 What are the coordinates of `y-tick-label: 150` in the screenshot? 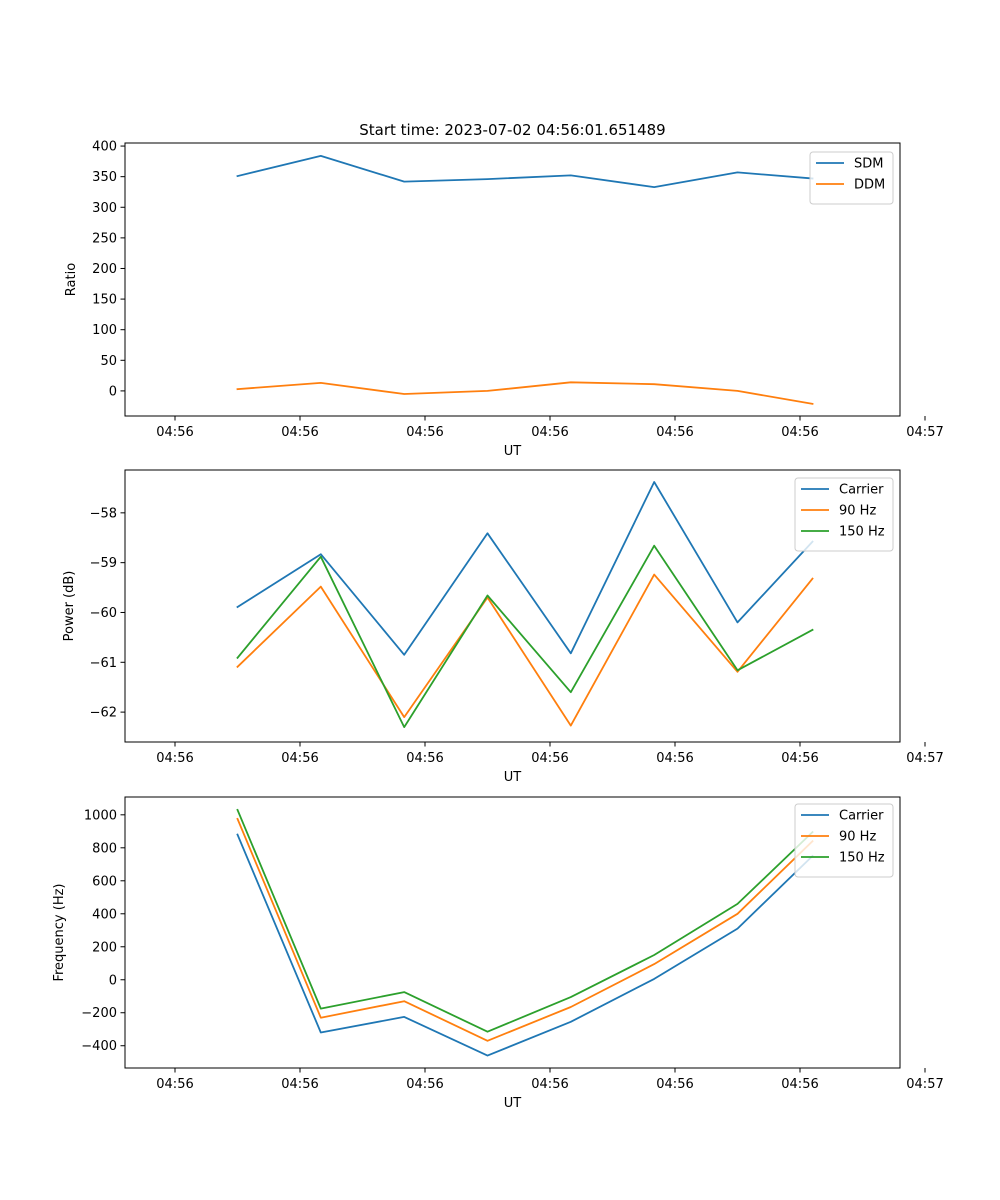 It's located at (104, 300).